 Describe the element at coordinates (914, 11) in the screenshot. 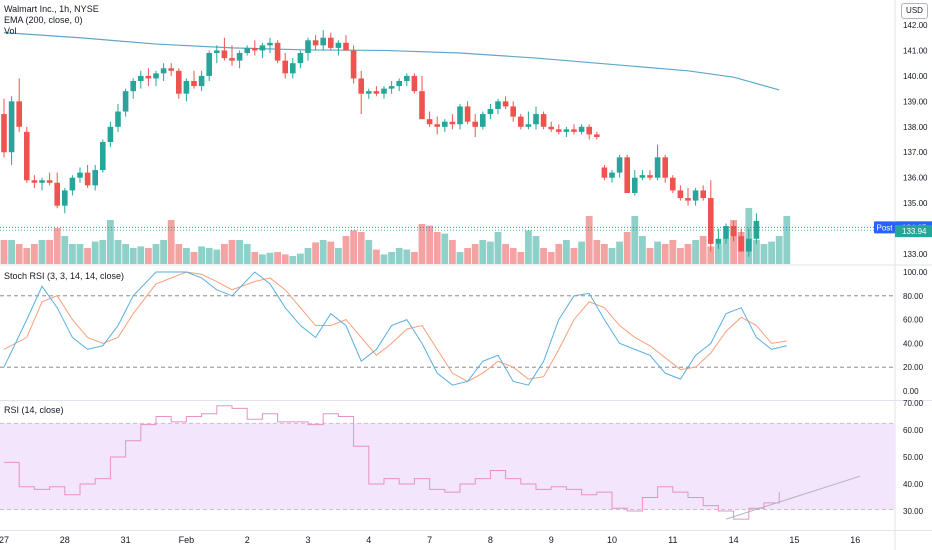

I see `currency-button: USD` at that location.